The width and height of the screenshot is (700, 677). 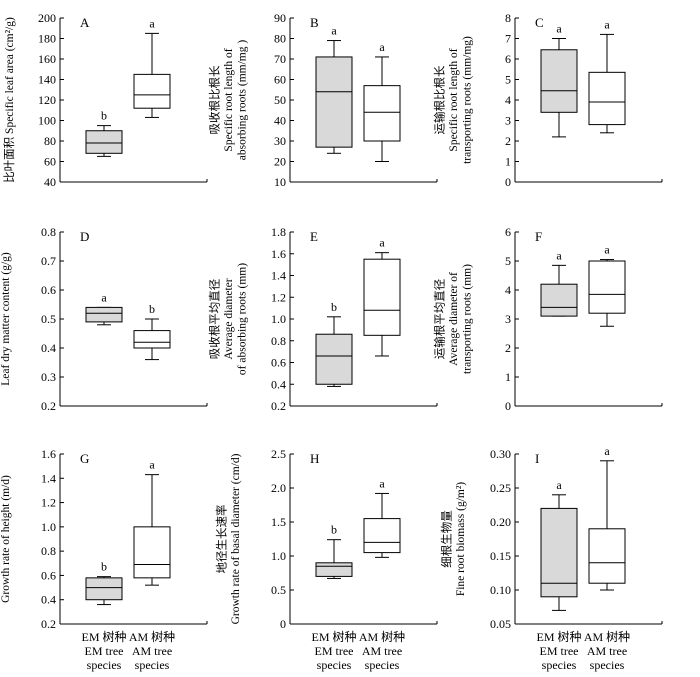 I want to click on y-axis-label: of absorbing roots (mm), so click(x=243, y=319).